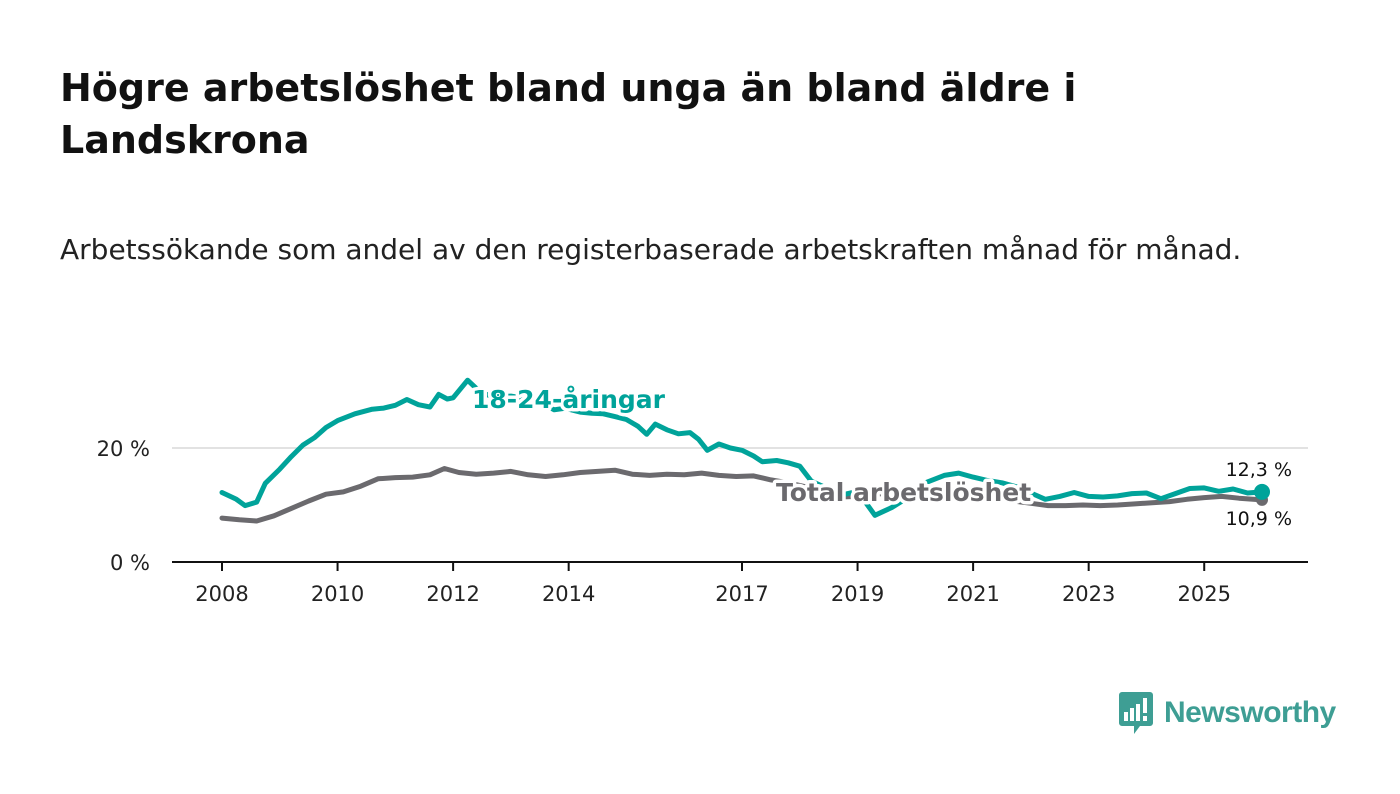  Describe the element at coordinates (972, 594) in the screenshot. I see `x-tick-label: 2021` at that location.